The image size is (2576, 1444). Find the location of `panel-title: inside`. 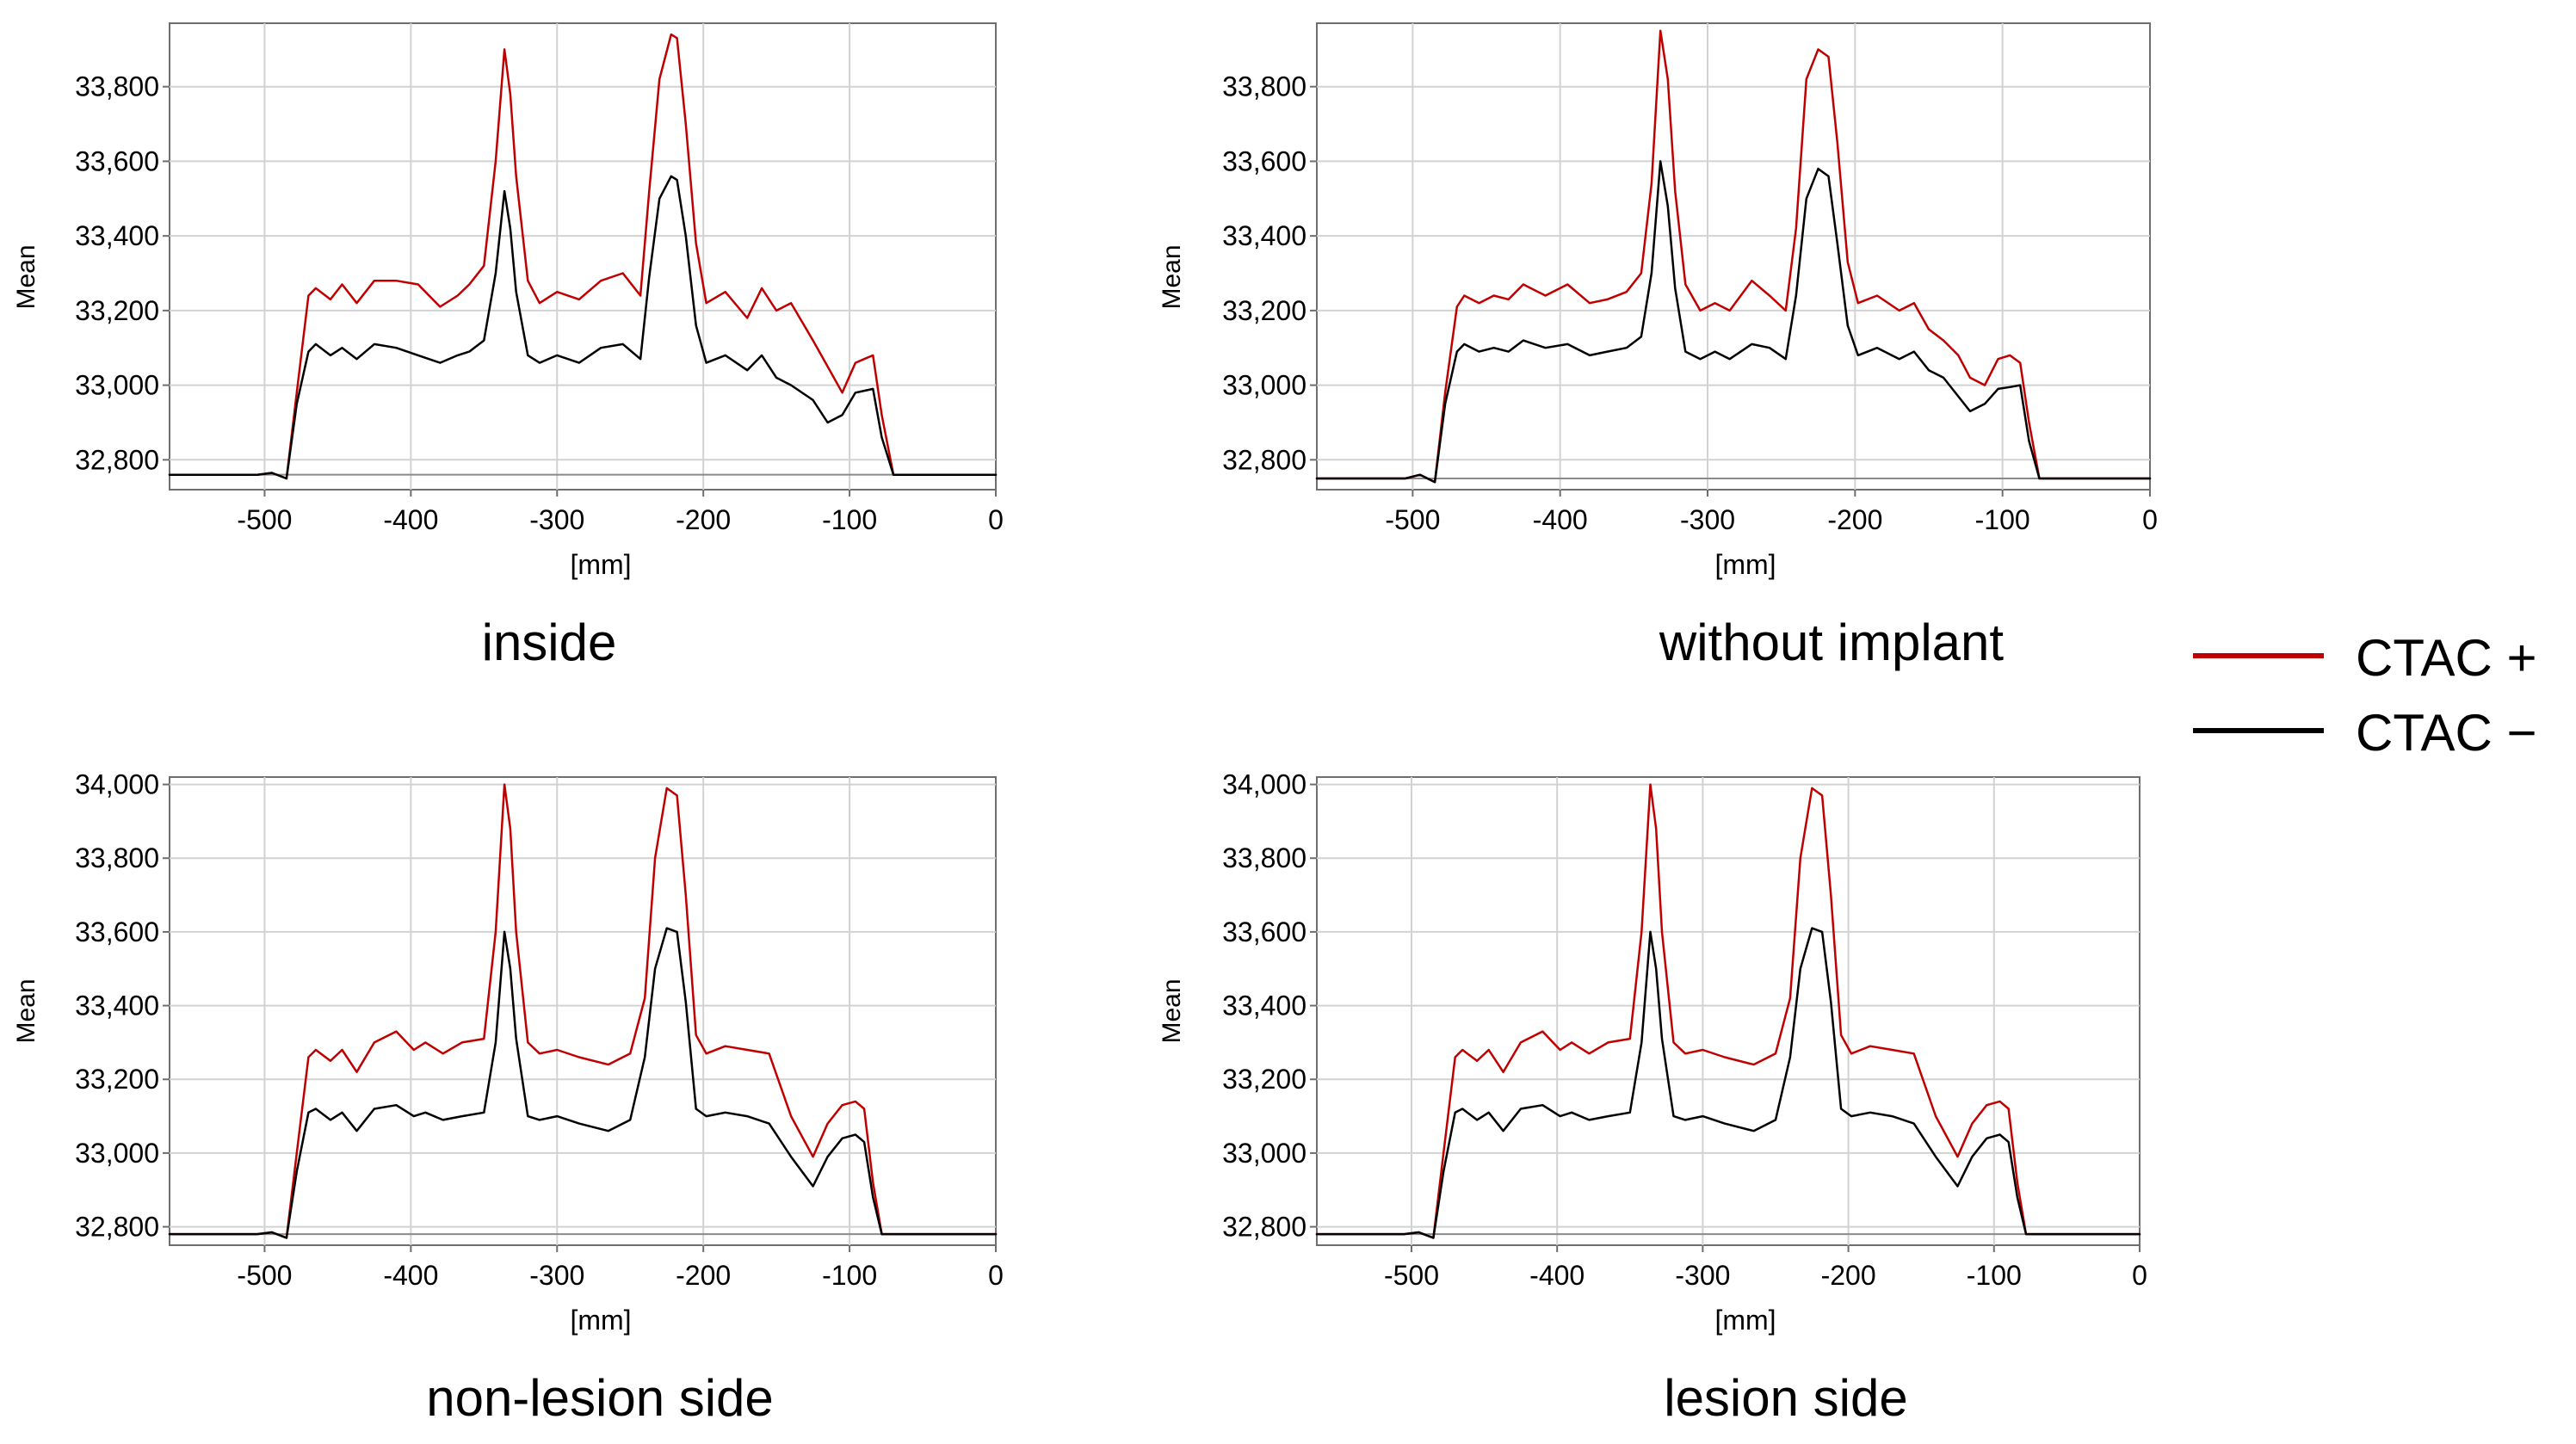

panel-title: inside is located at coordinates (549, 642).